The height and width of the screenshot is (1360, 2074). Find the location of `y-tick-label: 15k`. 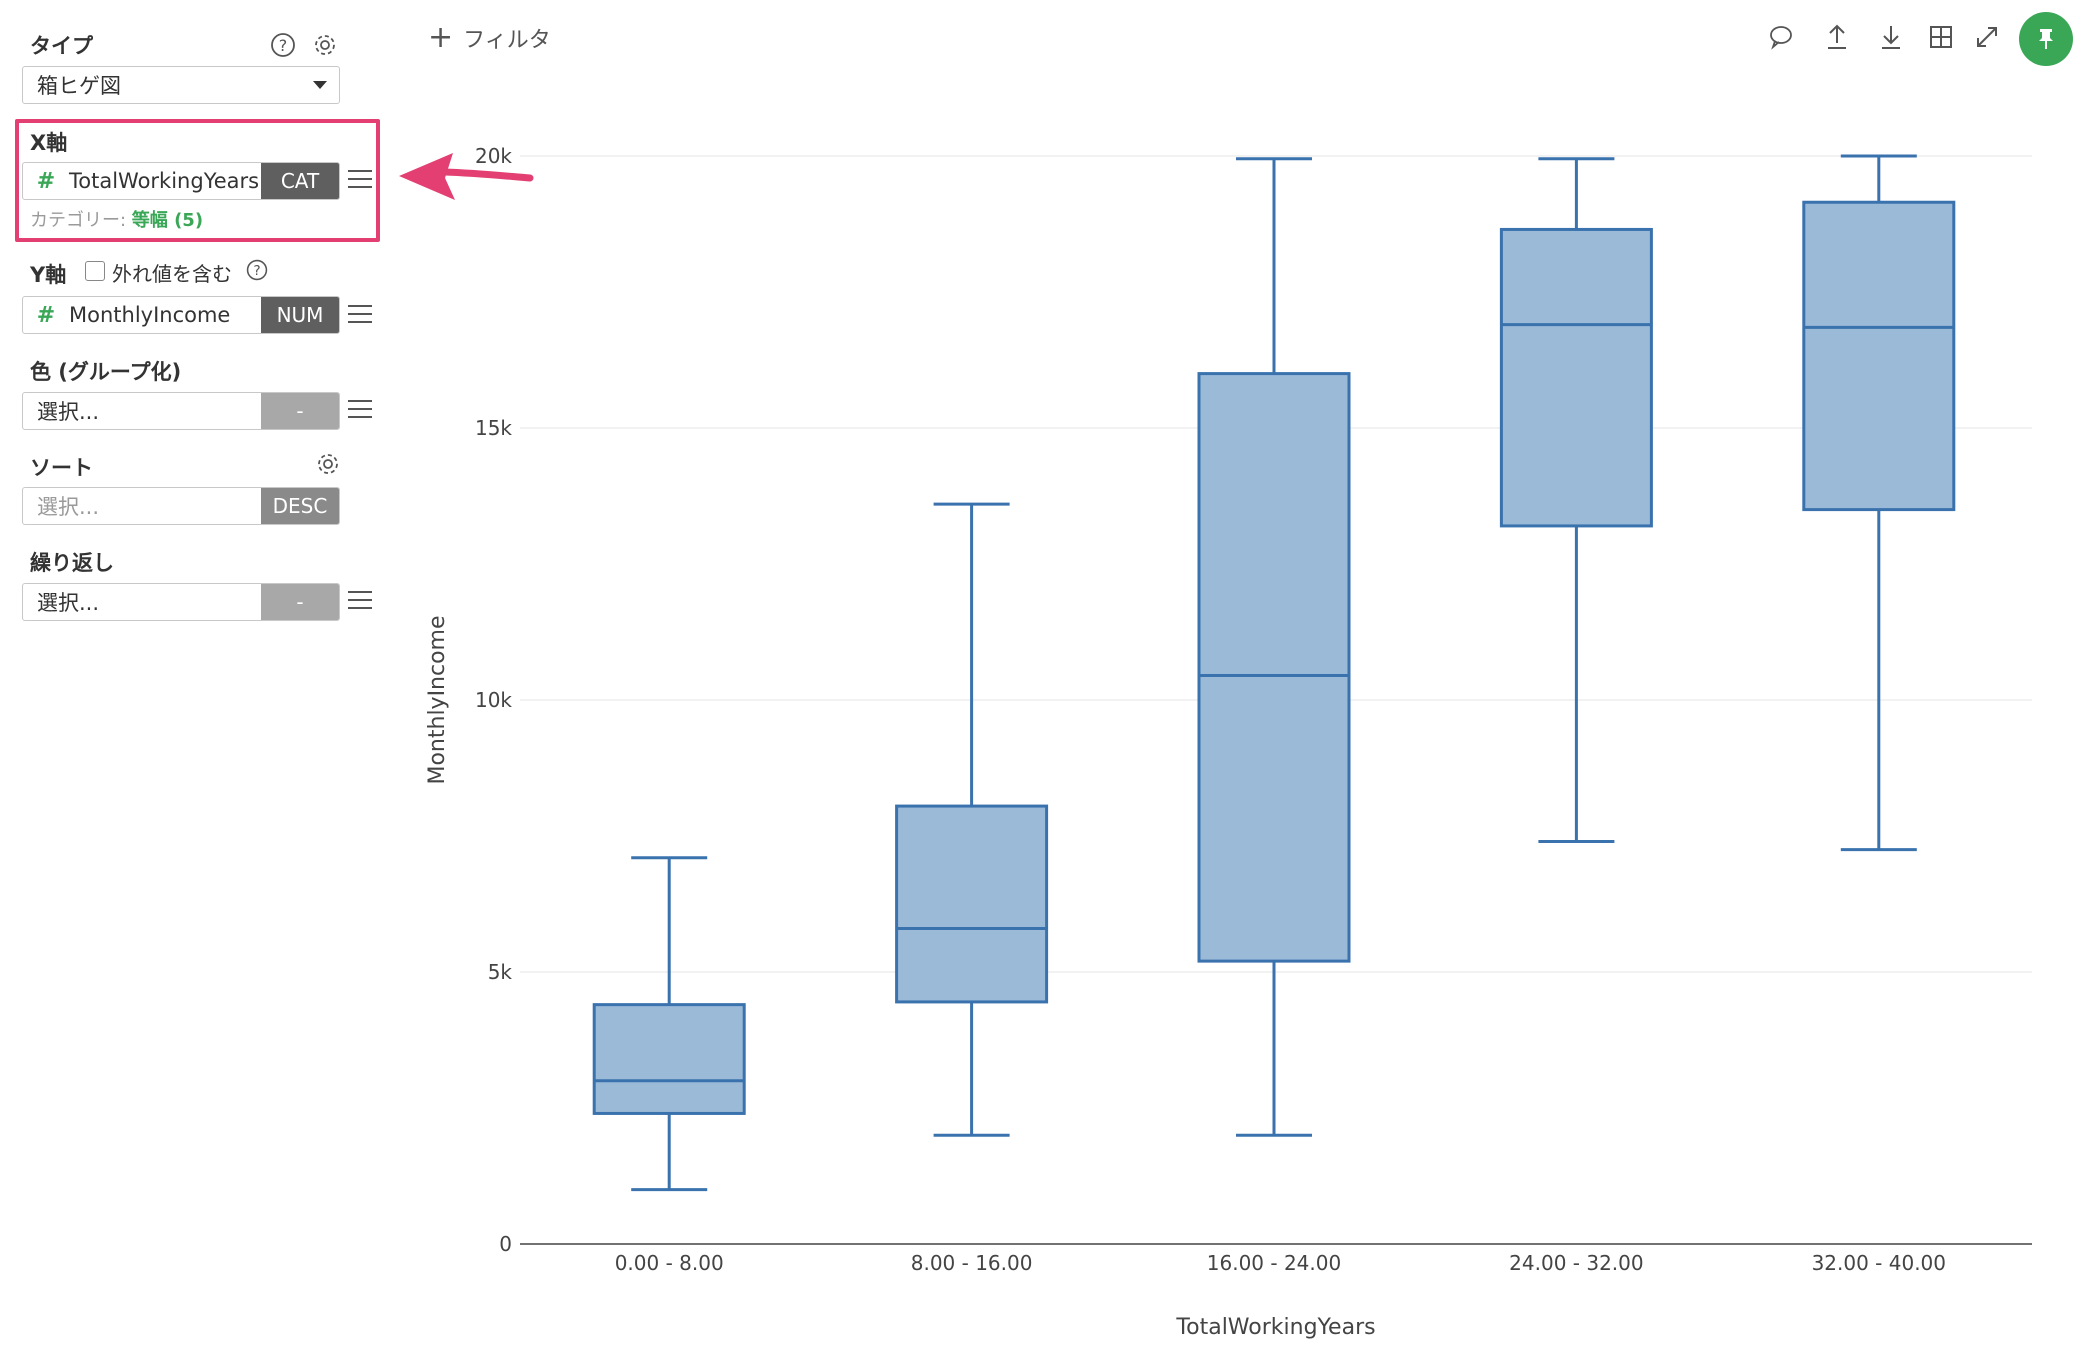

y-tick-label: 15k is located at coordinates (493, 428).